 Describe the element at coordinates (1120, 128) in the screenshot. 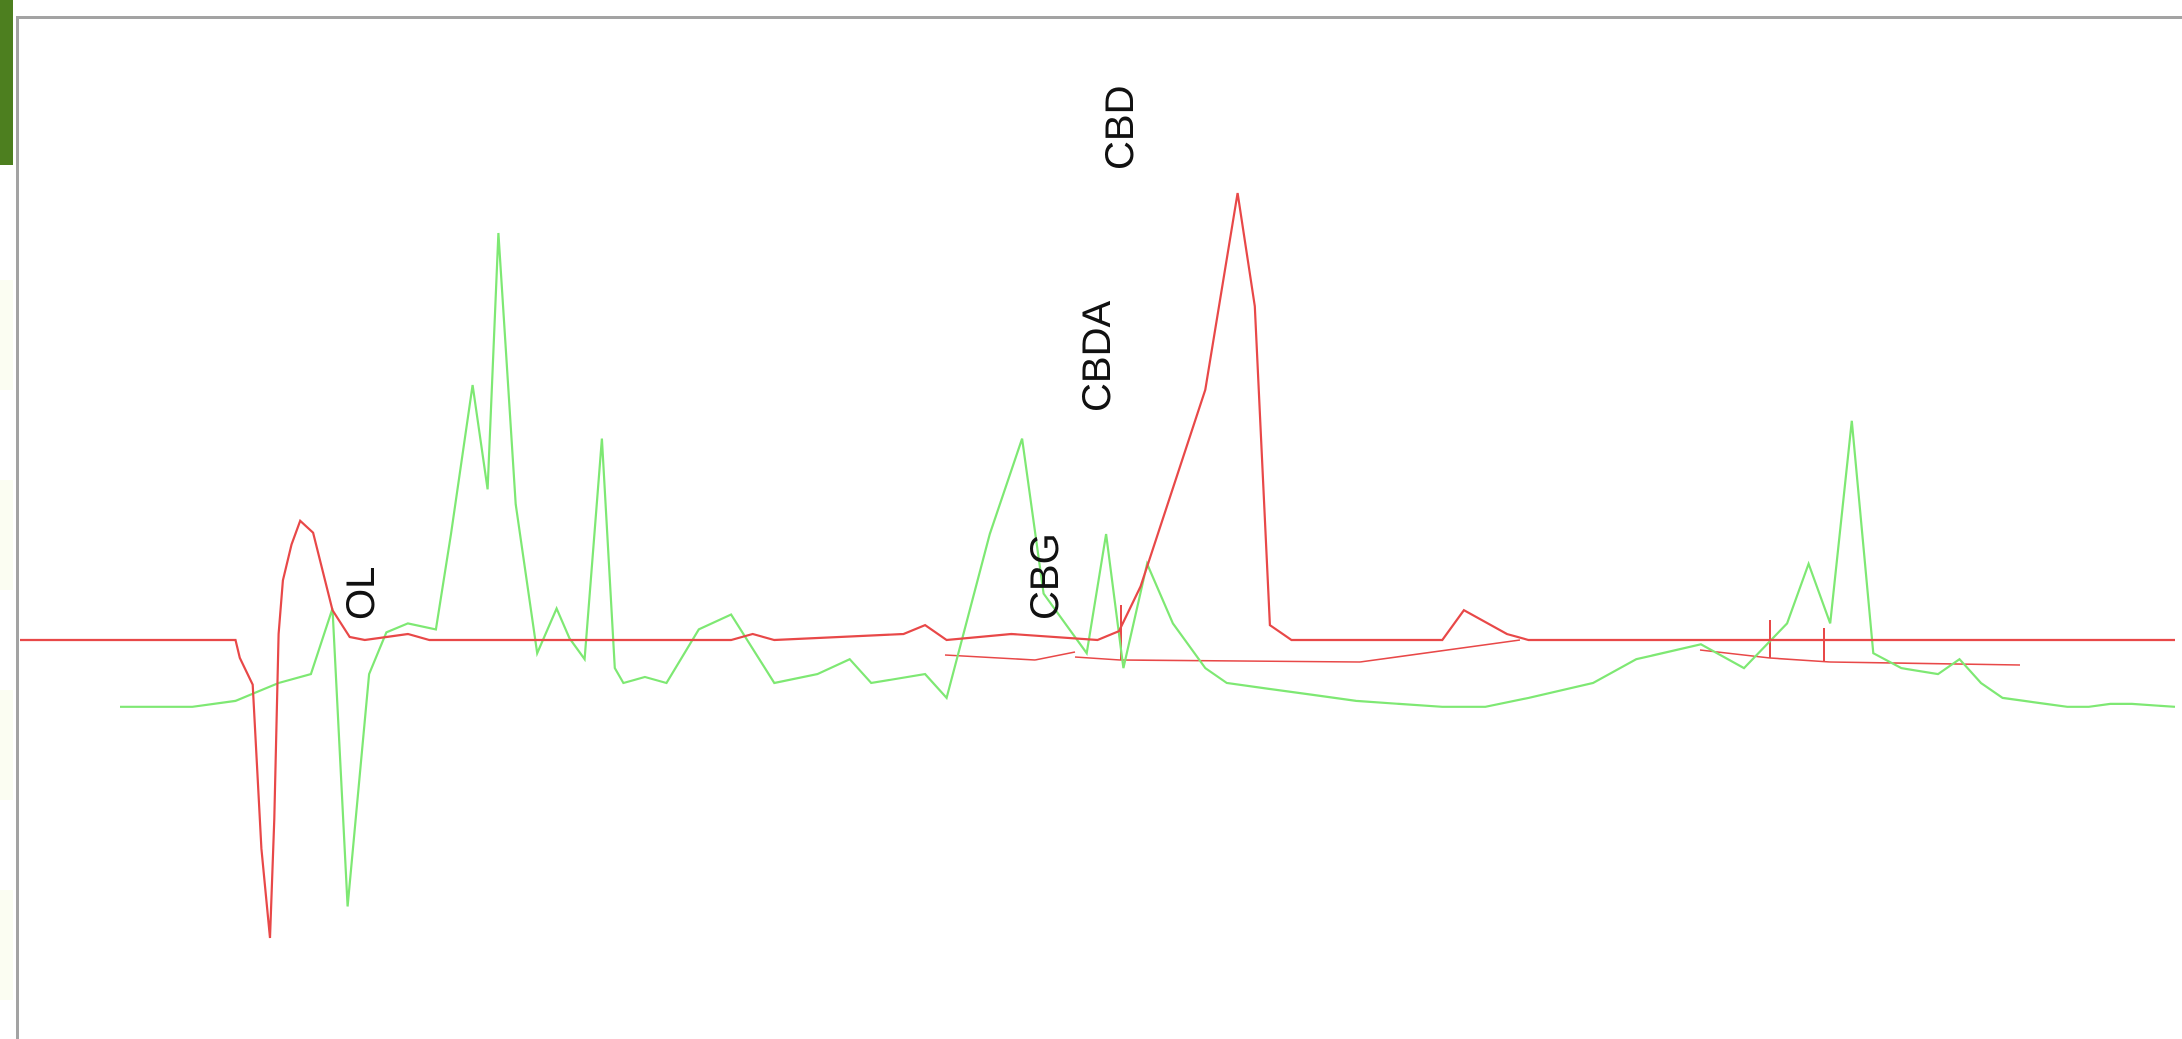

I see `peak-label-cbd: CBD` at that location.